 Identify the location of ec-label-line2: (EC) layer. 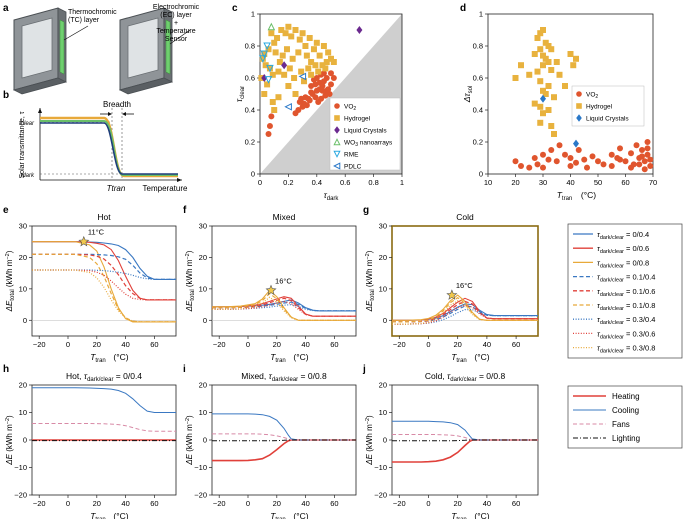
(176, 15).